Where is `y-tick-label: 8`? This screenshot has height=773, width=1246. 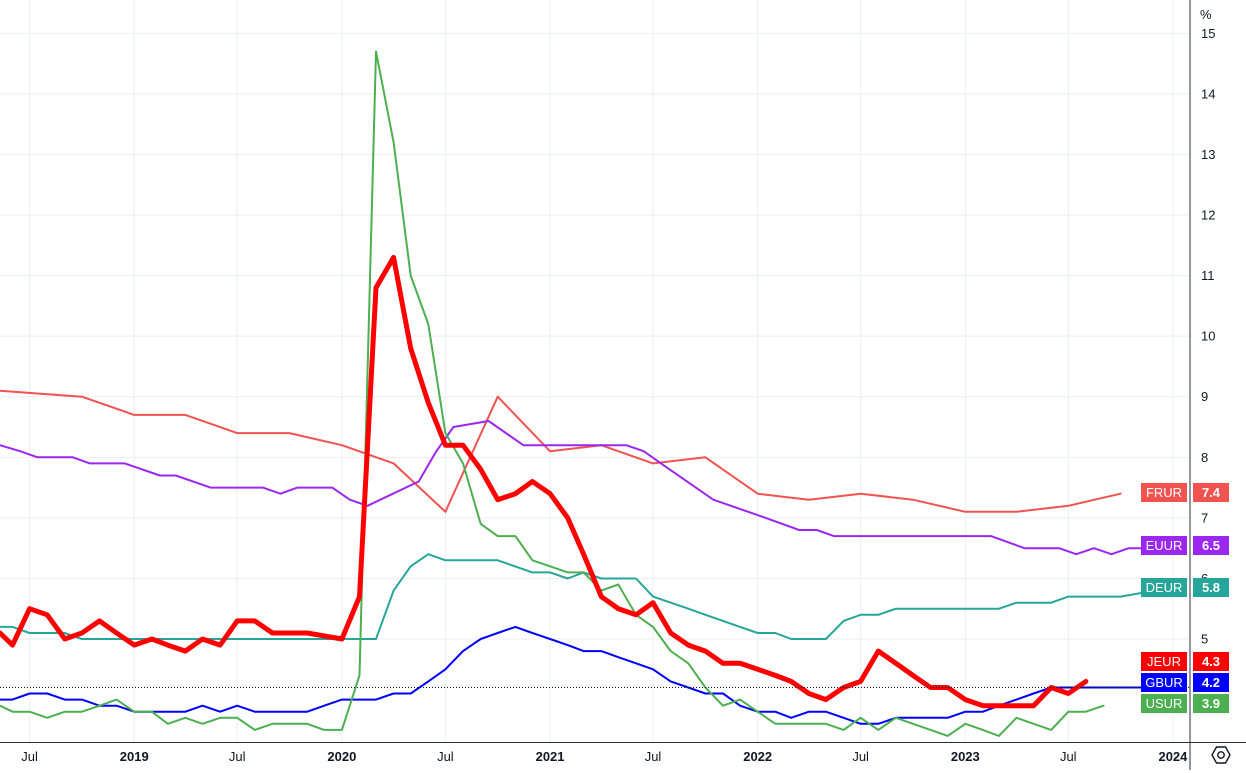 y-tick-label: 8 is located at coordinates (1204, 457).